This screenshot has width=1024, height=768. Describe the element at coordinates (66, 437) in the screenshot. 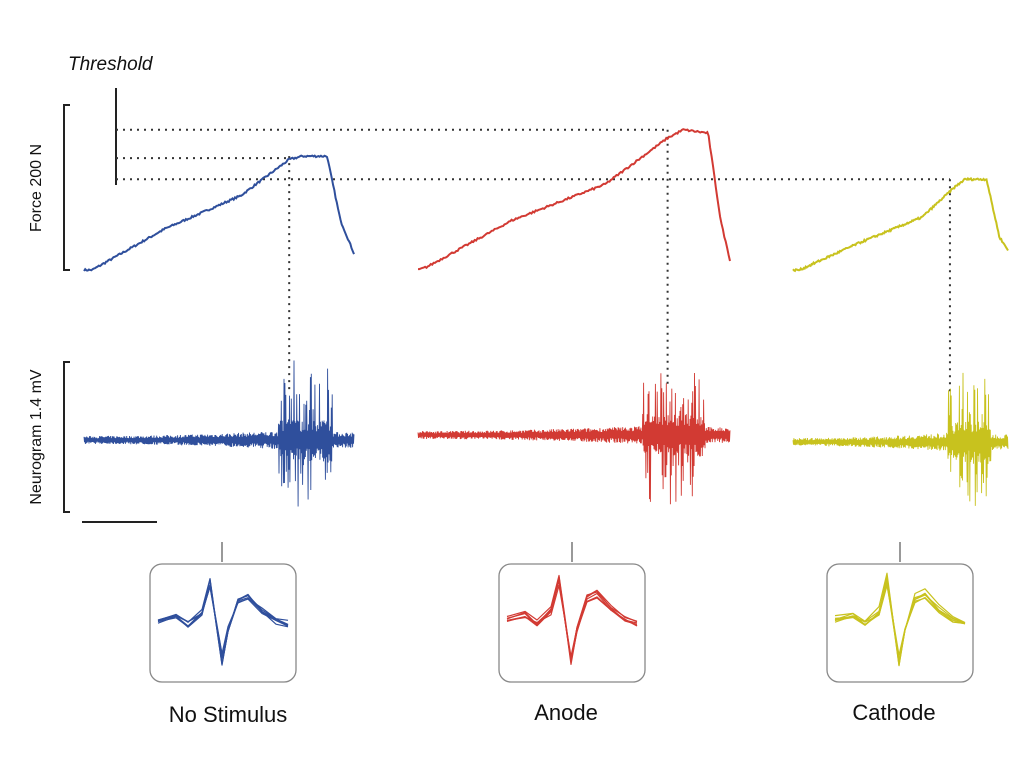

I see `neurogram-bracket` at that location.